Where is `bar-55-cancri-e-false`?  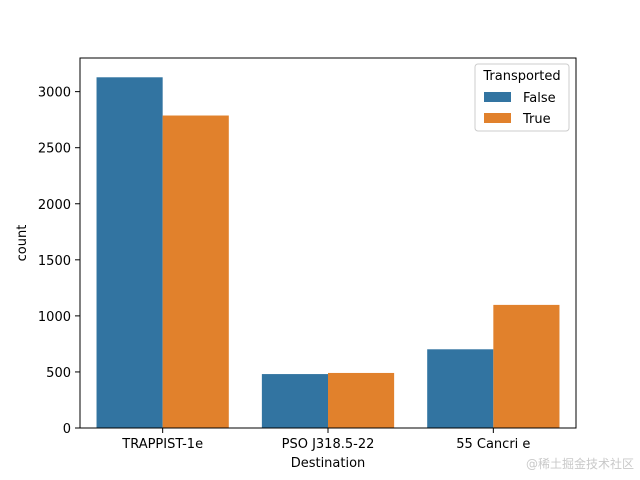 bar-55-cancri-e-false is located at coordinates (460, 388).